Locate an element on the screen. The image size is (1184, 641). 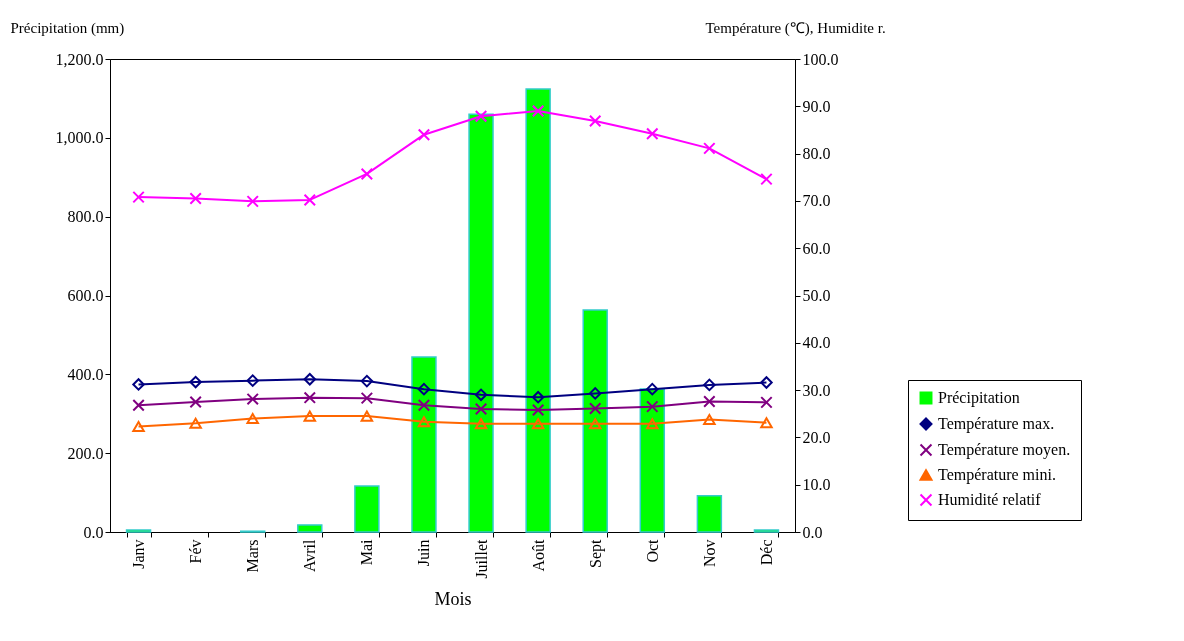
x-tick-label: Déc is located at coordinates (766, 552).